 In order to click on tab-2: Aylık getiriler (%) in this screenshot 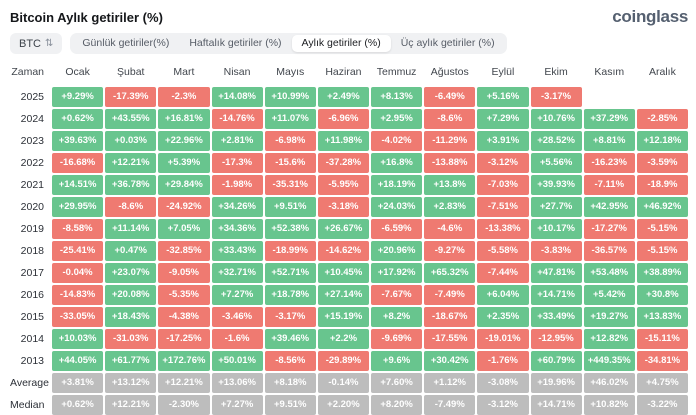, I will do `click(341, 43)`.